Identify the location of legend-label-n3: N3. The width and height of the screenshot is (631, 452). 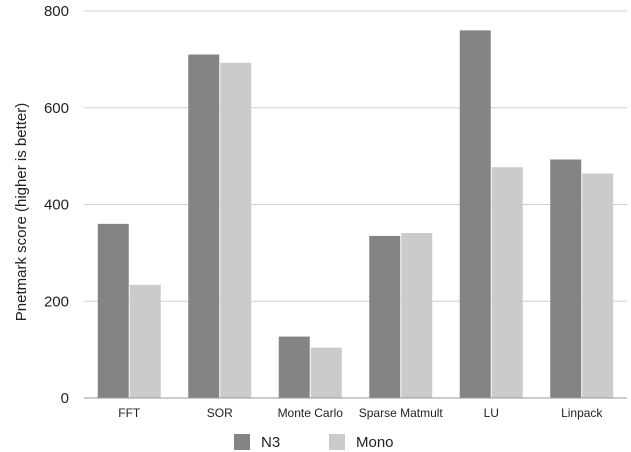
(270, 442).